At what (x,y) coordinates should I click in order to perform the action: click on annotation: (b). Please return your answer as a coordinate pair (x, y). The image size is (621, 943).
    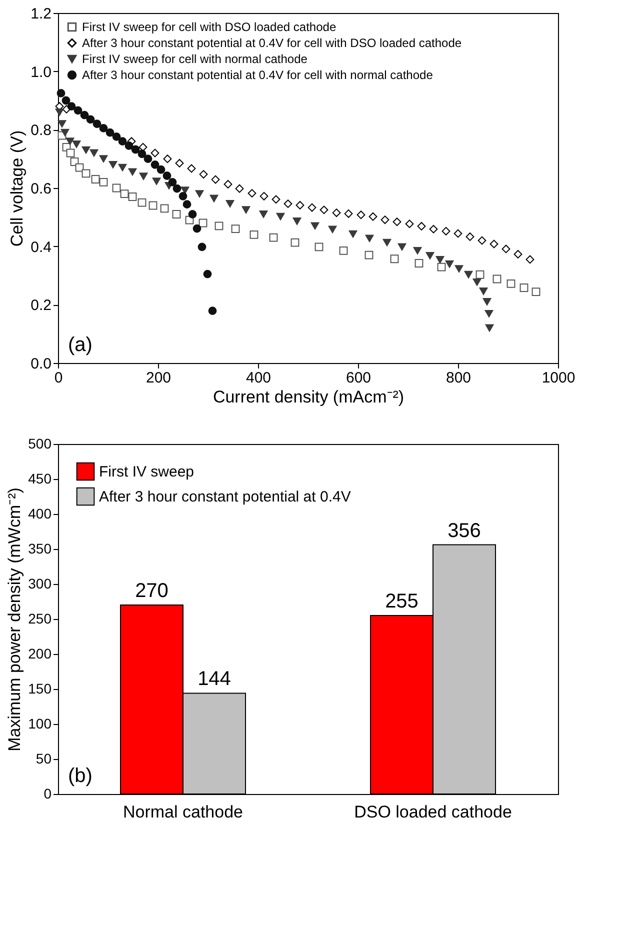
    Looking at the image, I should click on (80, 776).